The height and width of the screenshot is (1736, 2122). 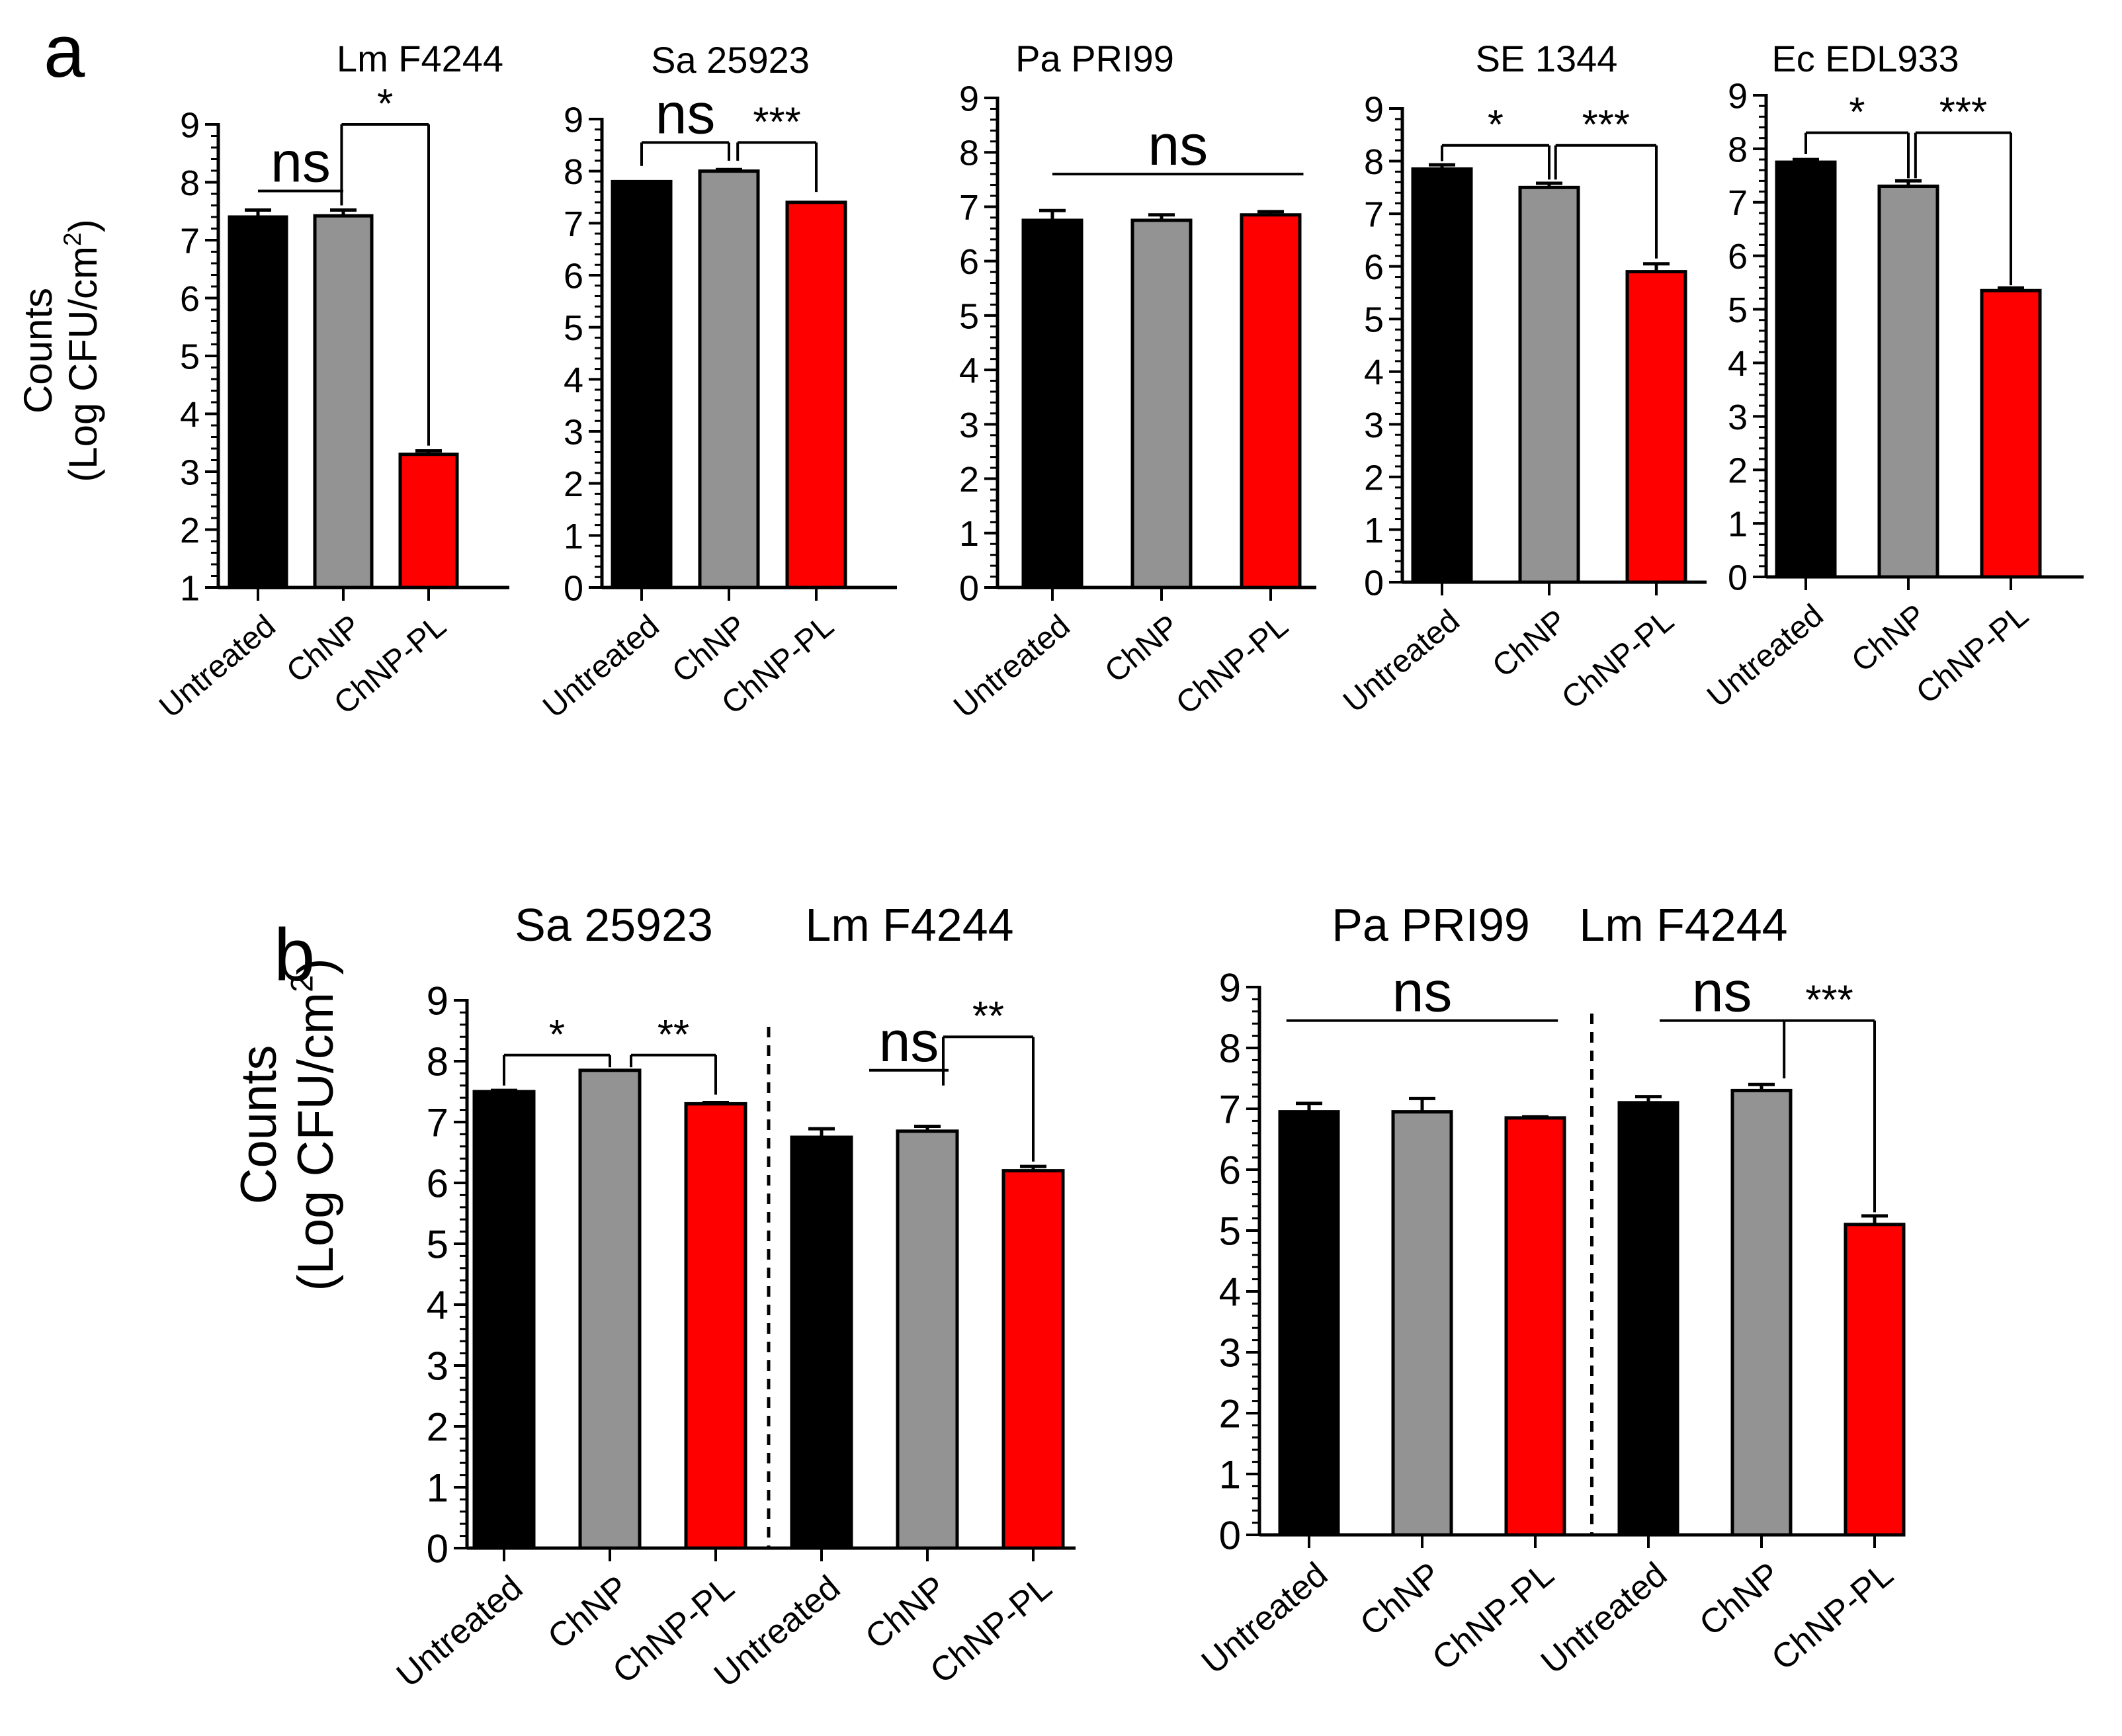 What do you see at coordinates (614, 925) in the screenshot?
I see `group-title: Sa 25923` at bounding box center [614, 925].